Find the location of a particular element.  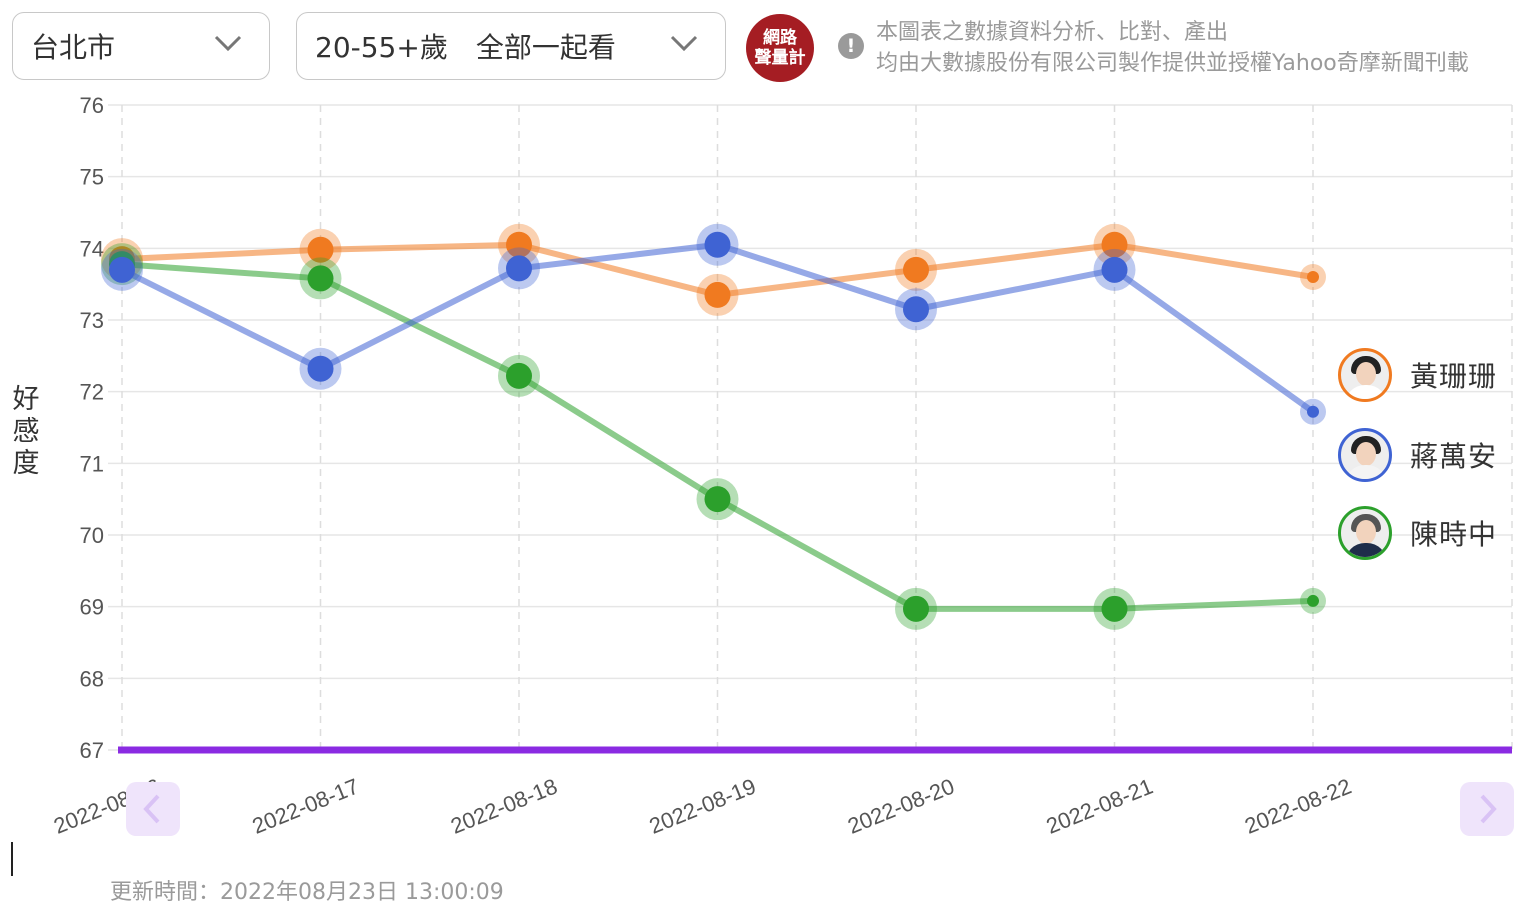

avatar-chiang is located at coordinates (1365, 455).